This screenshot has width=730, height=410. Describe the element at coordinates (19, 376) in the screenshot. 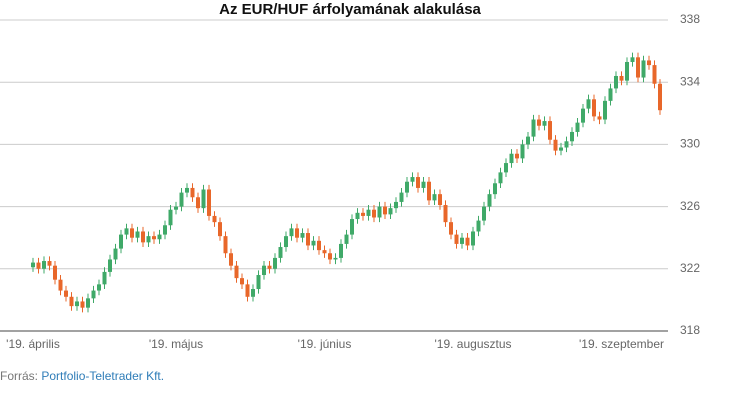

I see `source-label: Forrás:` at that location.